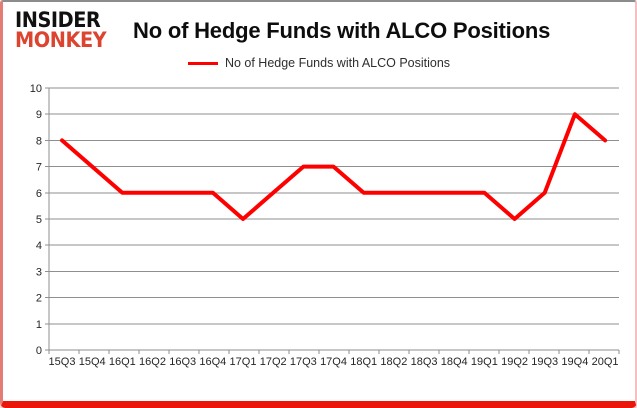  I want to click on y-axis-label: 5, so click(39, 220).